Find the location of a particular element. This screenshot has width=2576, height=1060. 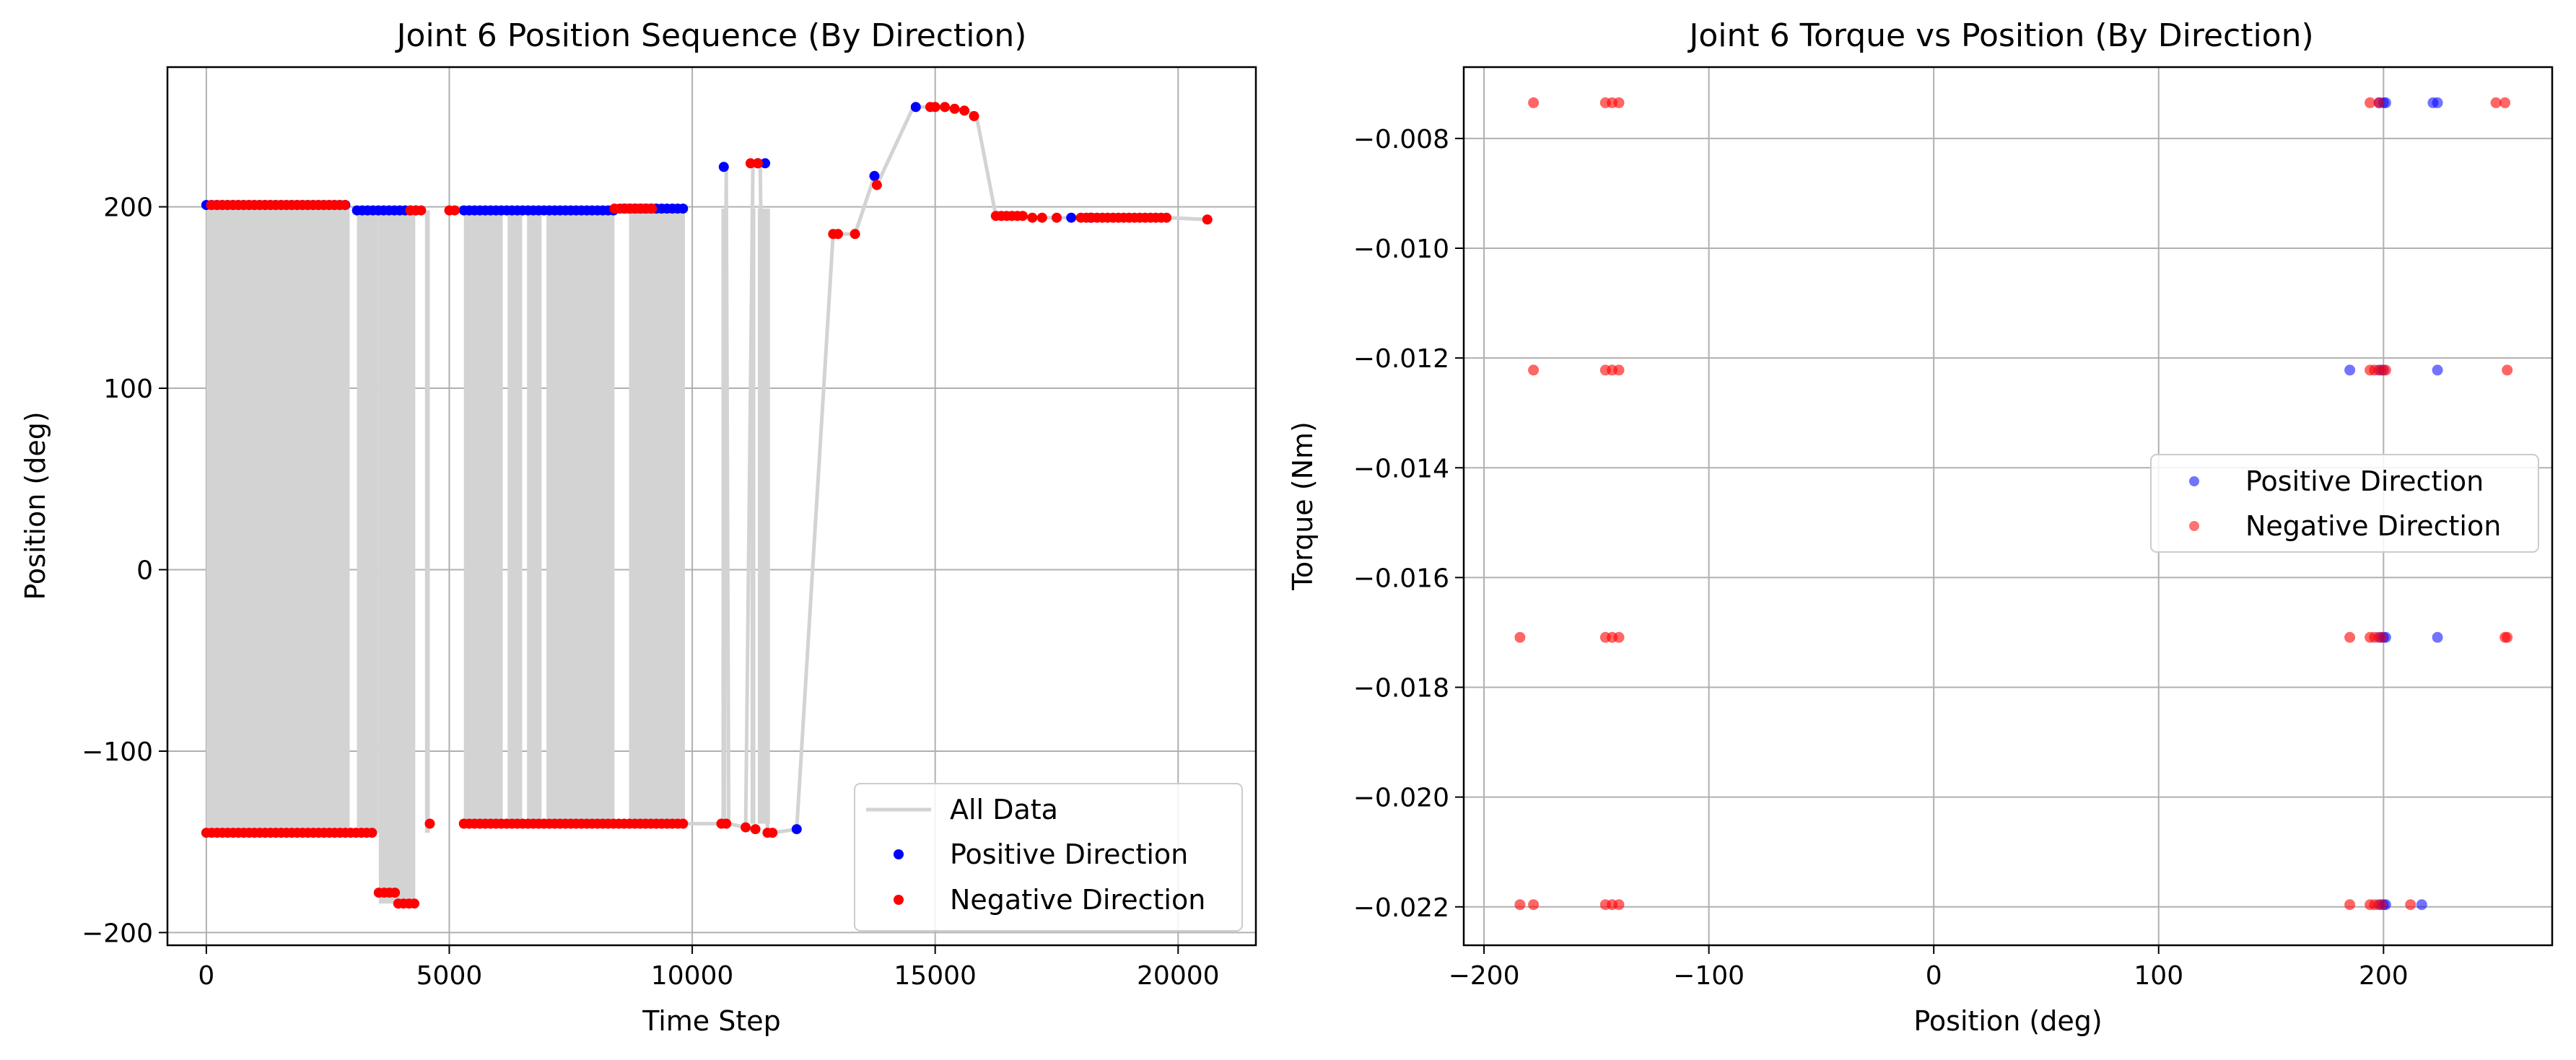

legend-item-positive: Positive Direction is located at coordinates (2364, 481).